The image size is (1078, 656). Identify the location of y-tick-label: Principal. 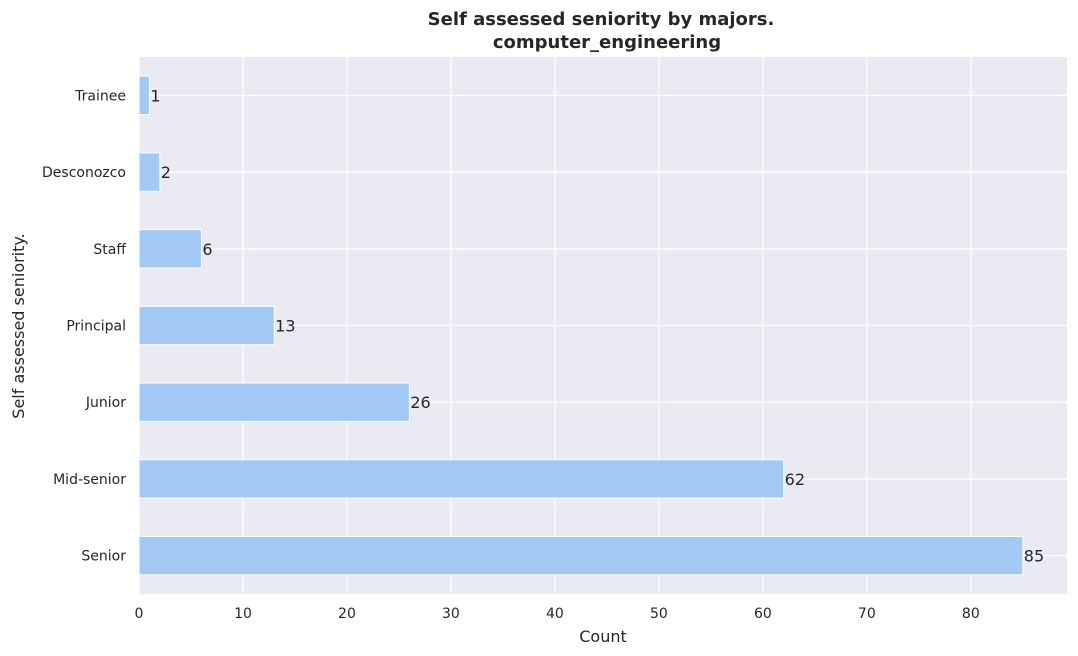
(96, 327).